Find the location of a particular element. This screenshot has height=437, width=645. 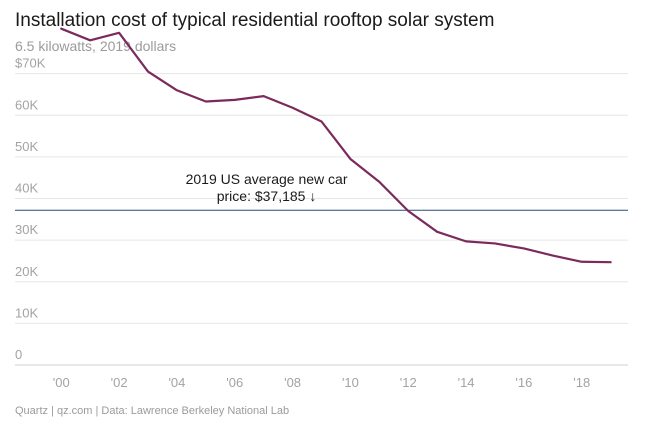

y-tick-label: $70K is located at coordinates (30, 63).